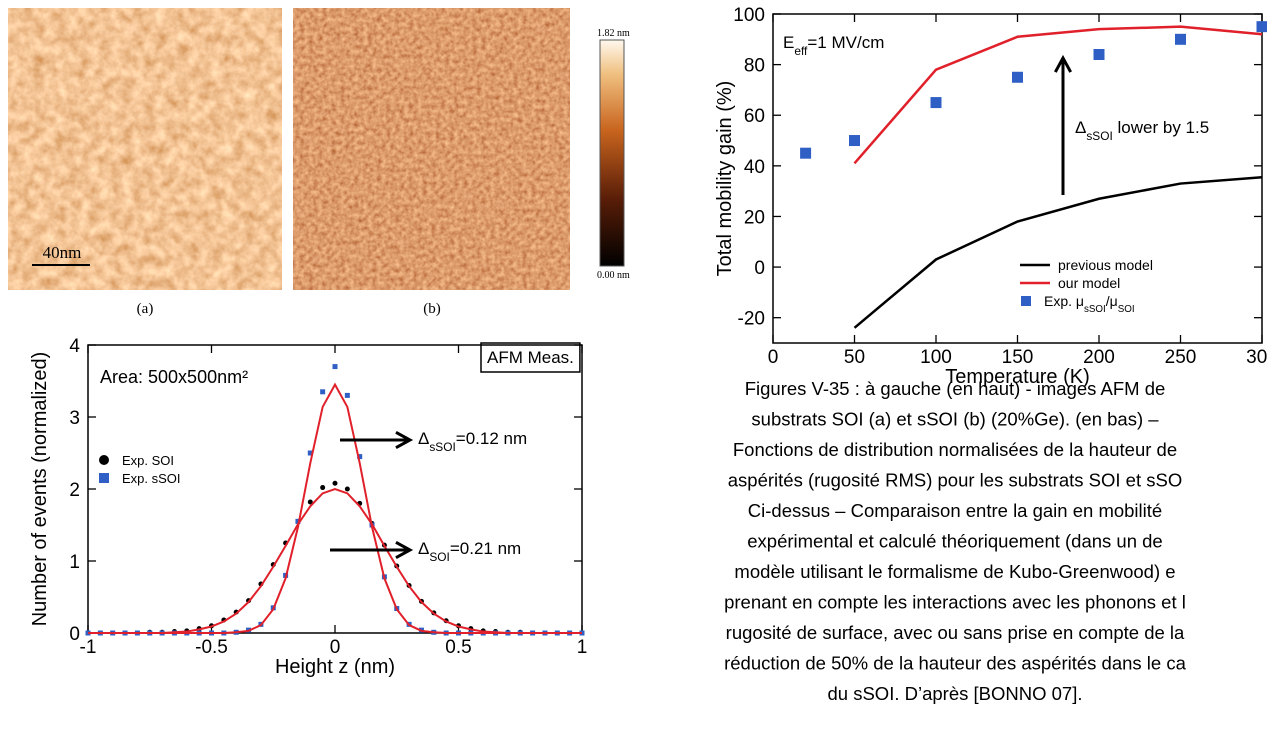 The height and width of the screenshot is (742, 1267). I want to click on y-tick-label: 4, so click(74, 346).